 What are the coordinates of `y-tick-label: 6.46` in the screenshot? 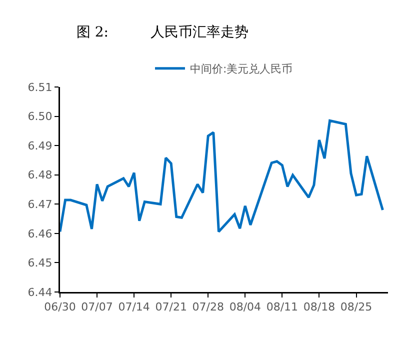 It's located at (40, 233).